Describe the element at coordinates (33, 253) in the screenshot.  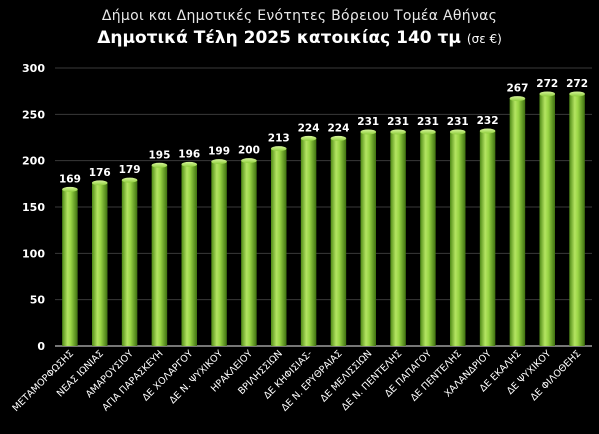
I see `y-tick-label: 100` at that location.